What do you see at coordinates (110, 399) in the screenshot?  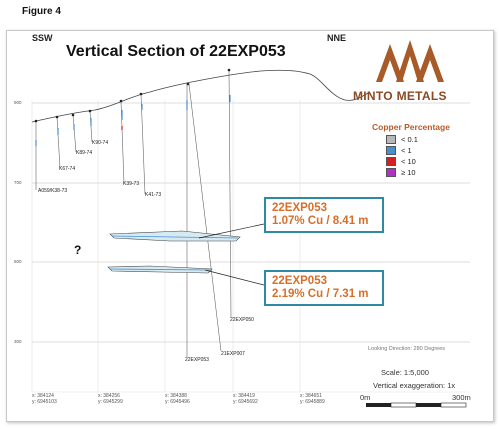 I see `easting-label: x: 384256 y: 6945299` at bounding box center [110, 399].